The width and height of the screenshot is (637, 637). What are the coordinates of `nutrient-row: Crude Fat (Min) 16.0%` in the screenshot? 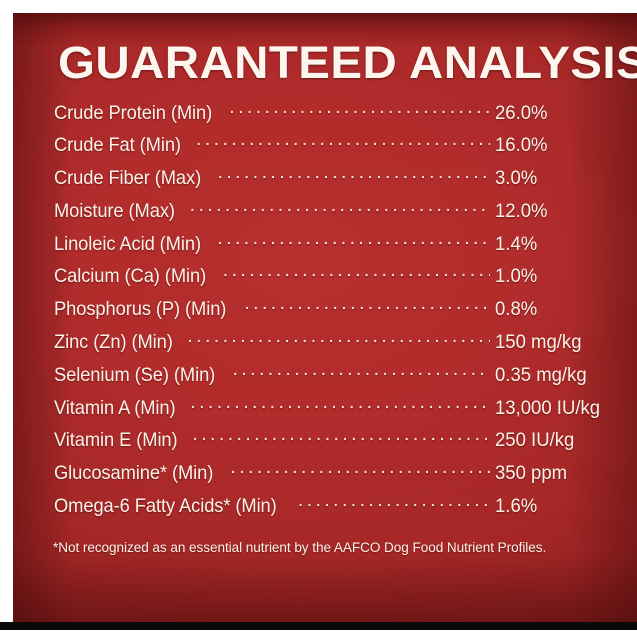 It's located at (328, 148).